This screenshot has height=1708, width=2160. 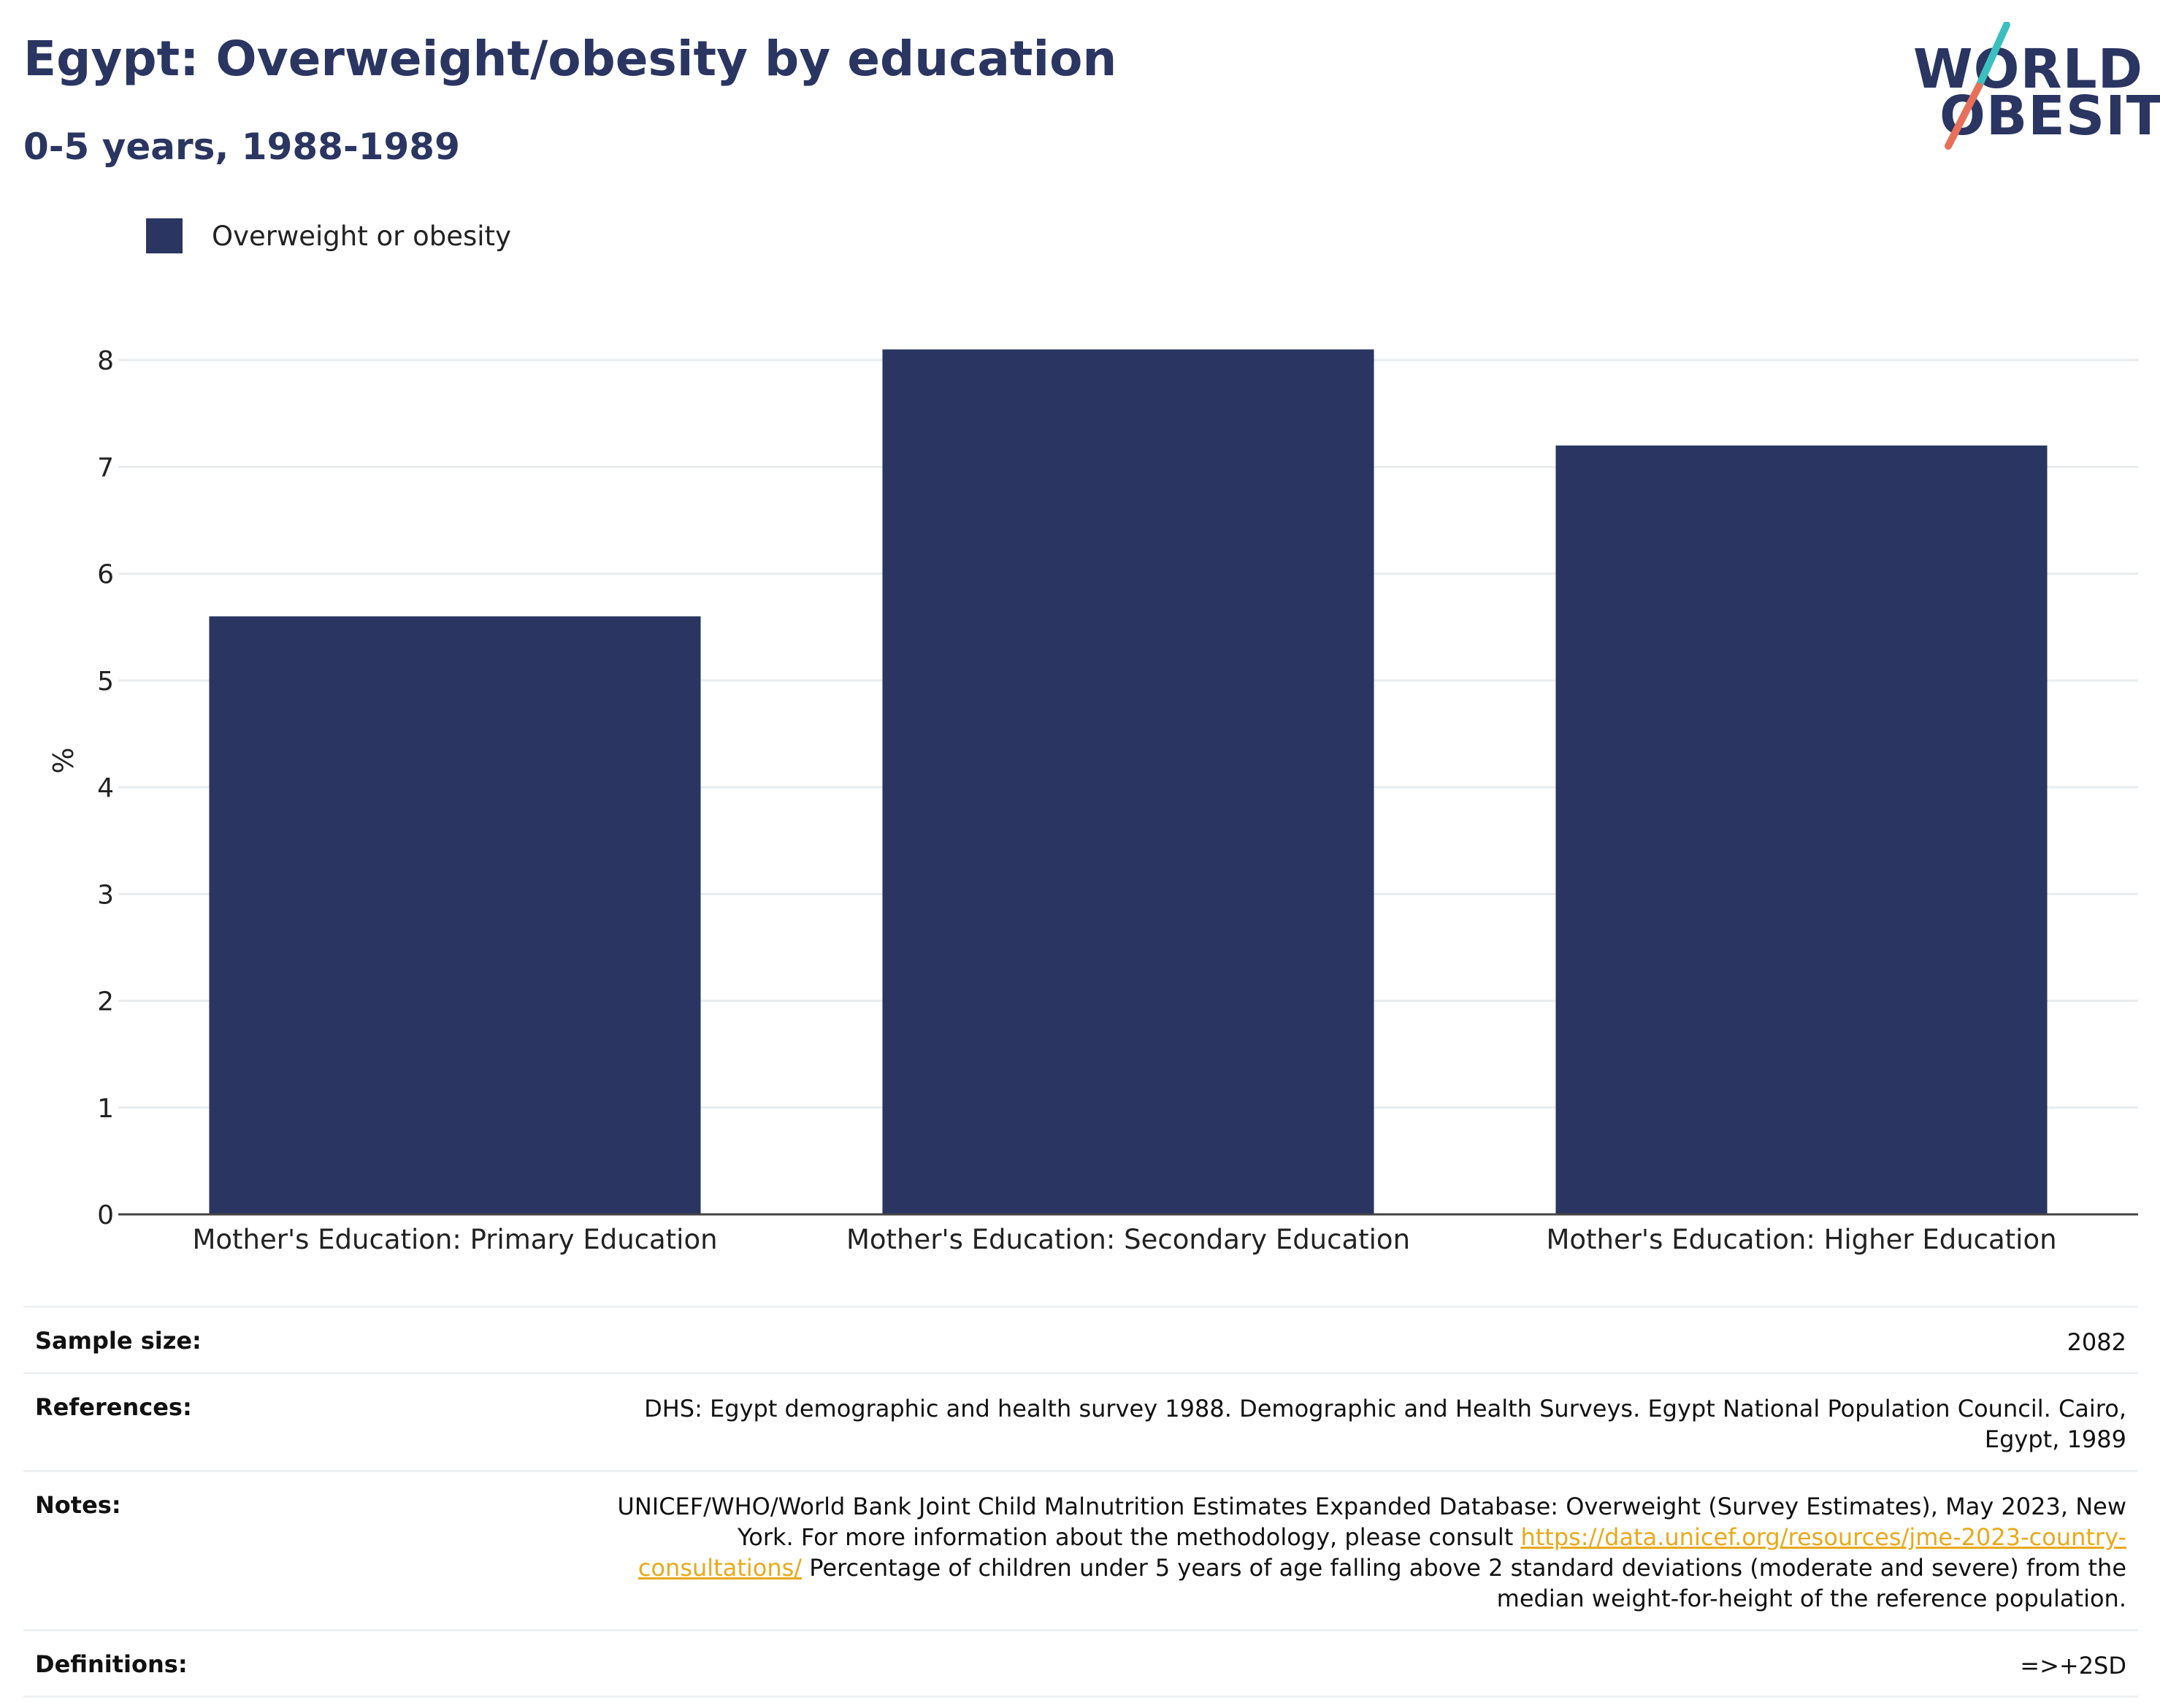 What do you see at coordinates (105, 1002) in the screenshot?
I see `y-tick-label: 2` at bounding box center [105, 1002].